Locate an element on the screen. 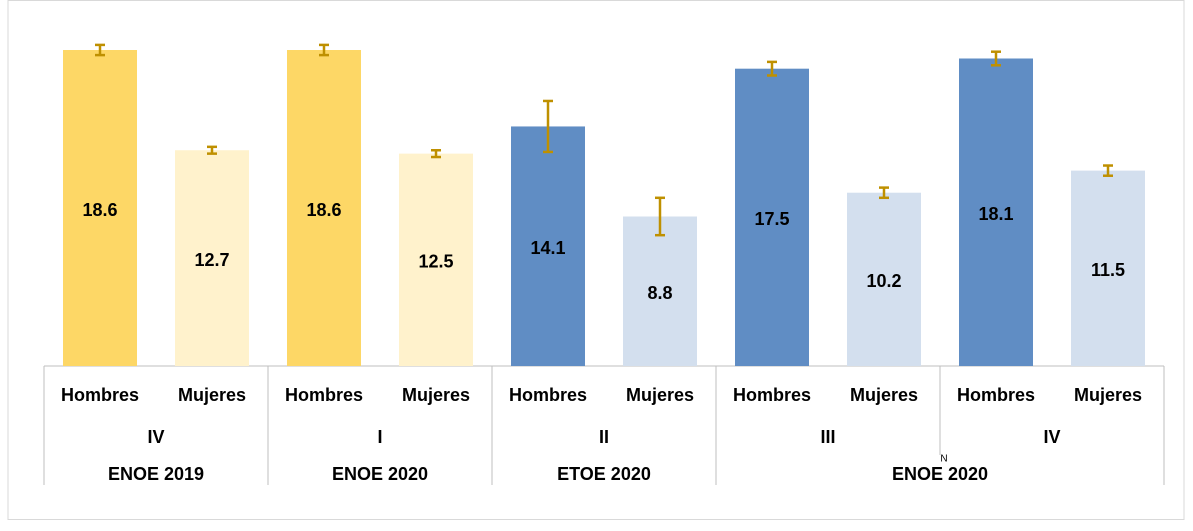 This screenshot has height=531, width=1193. data-label: 18.1 is located at coordinates (995, 214).